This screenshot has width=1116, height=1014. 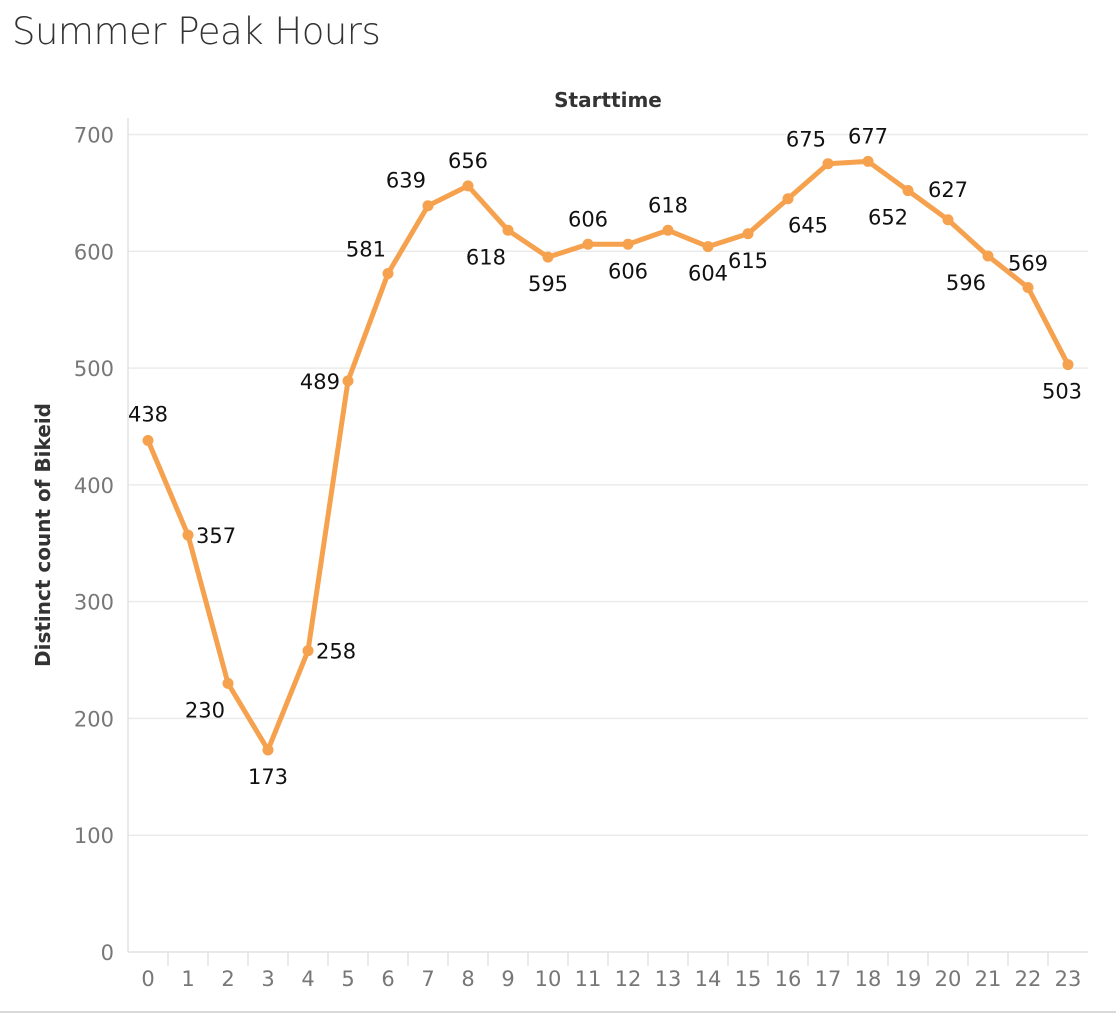 What do you see at coordinates (320, 382) in the screenshot?
I see `data-label: 489` at bounding box center [320, 382].